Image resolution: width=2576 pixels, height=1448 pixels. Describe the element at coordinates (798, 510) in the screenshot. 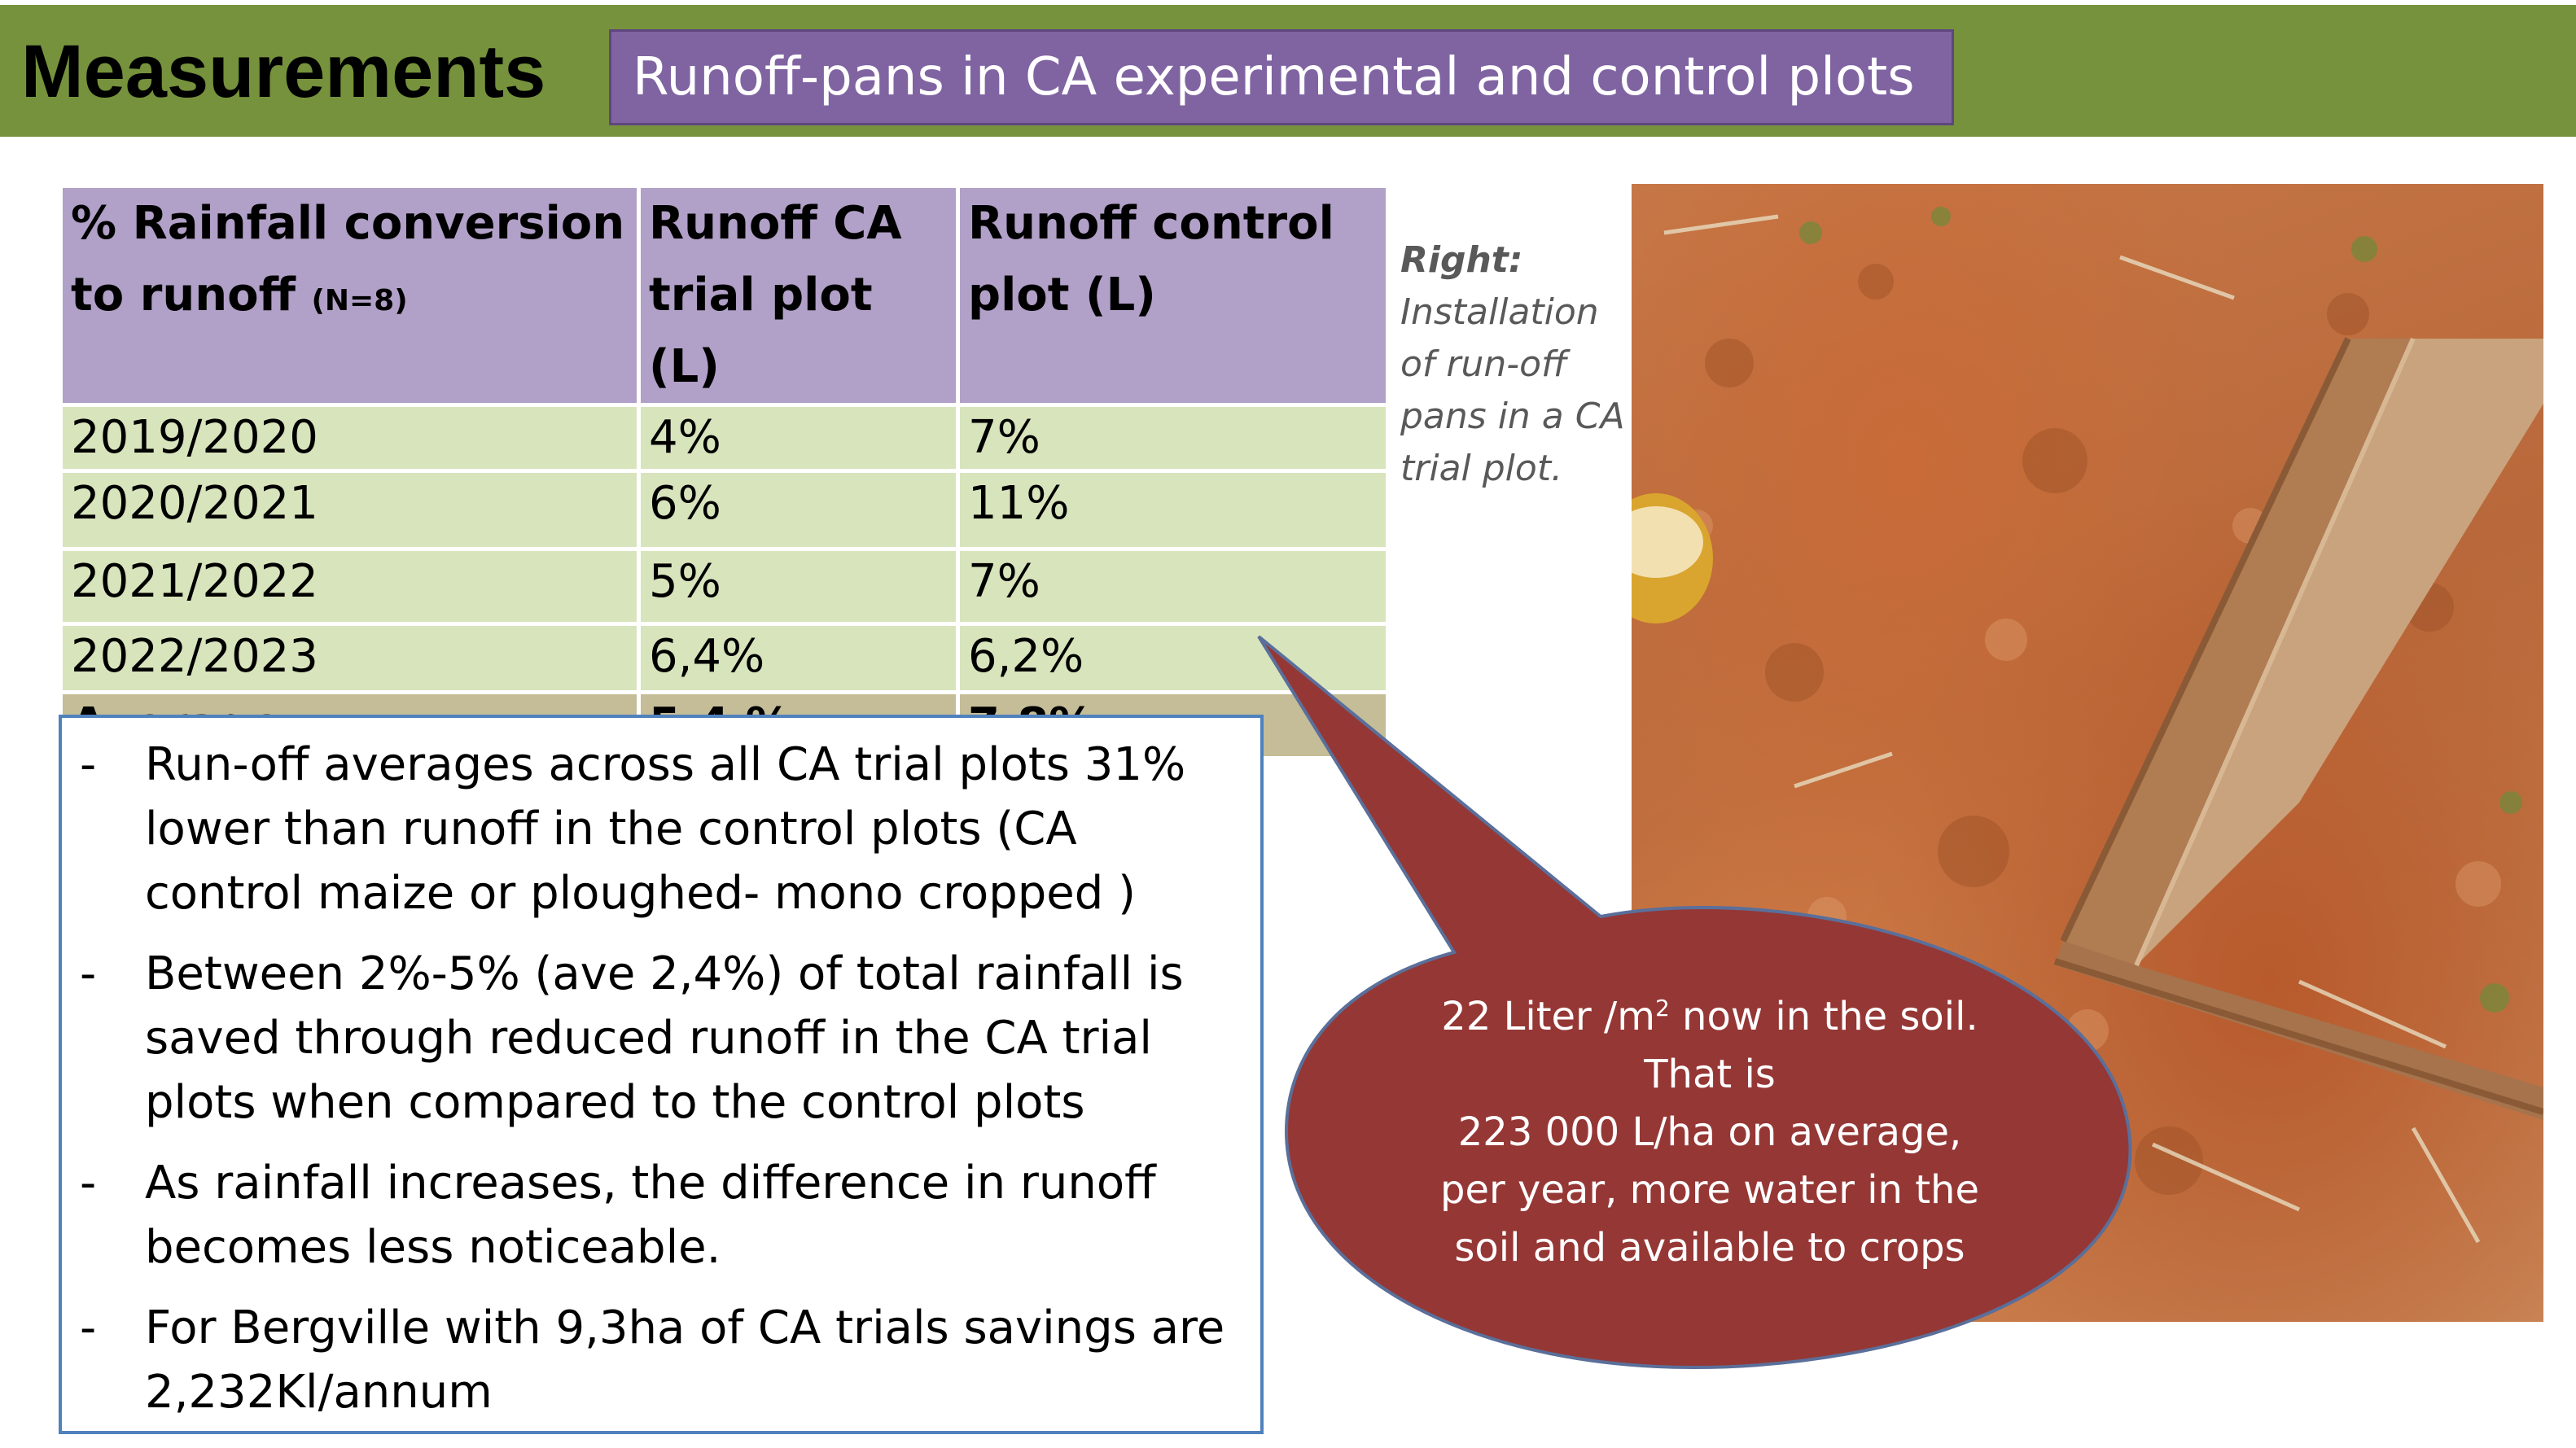

I see `table-cell: 6%` at that location.